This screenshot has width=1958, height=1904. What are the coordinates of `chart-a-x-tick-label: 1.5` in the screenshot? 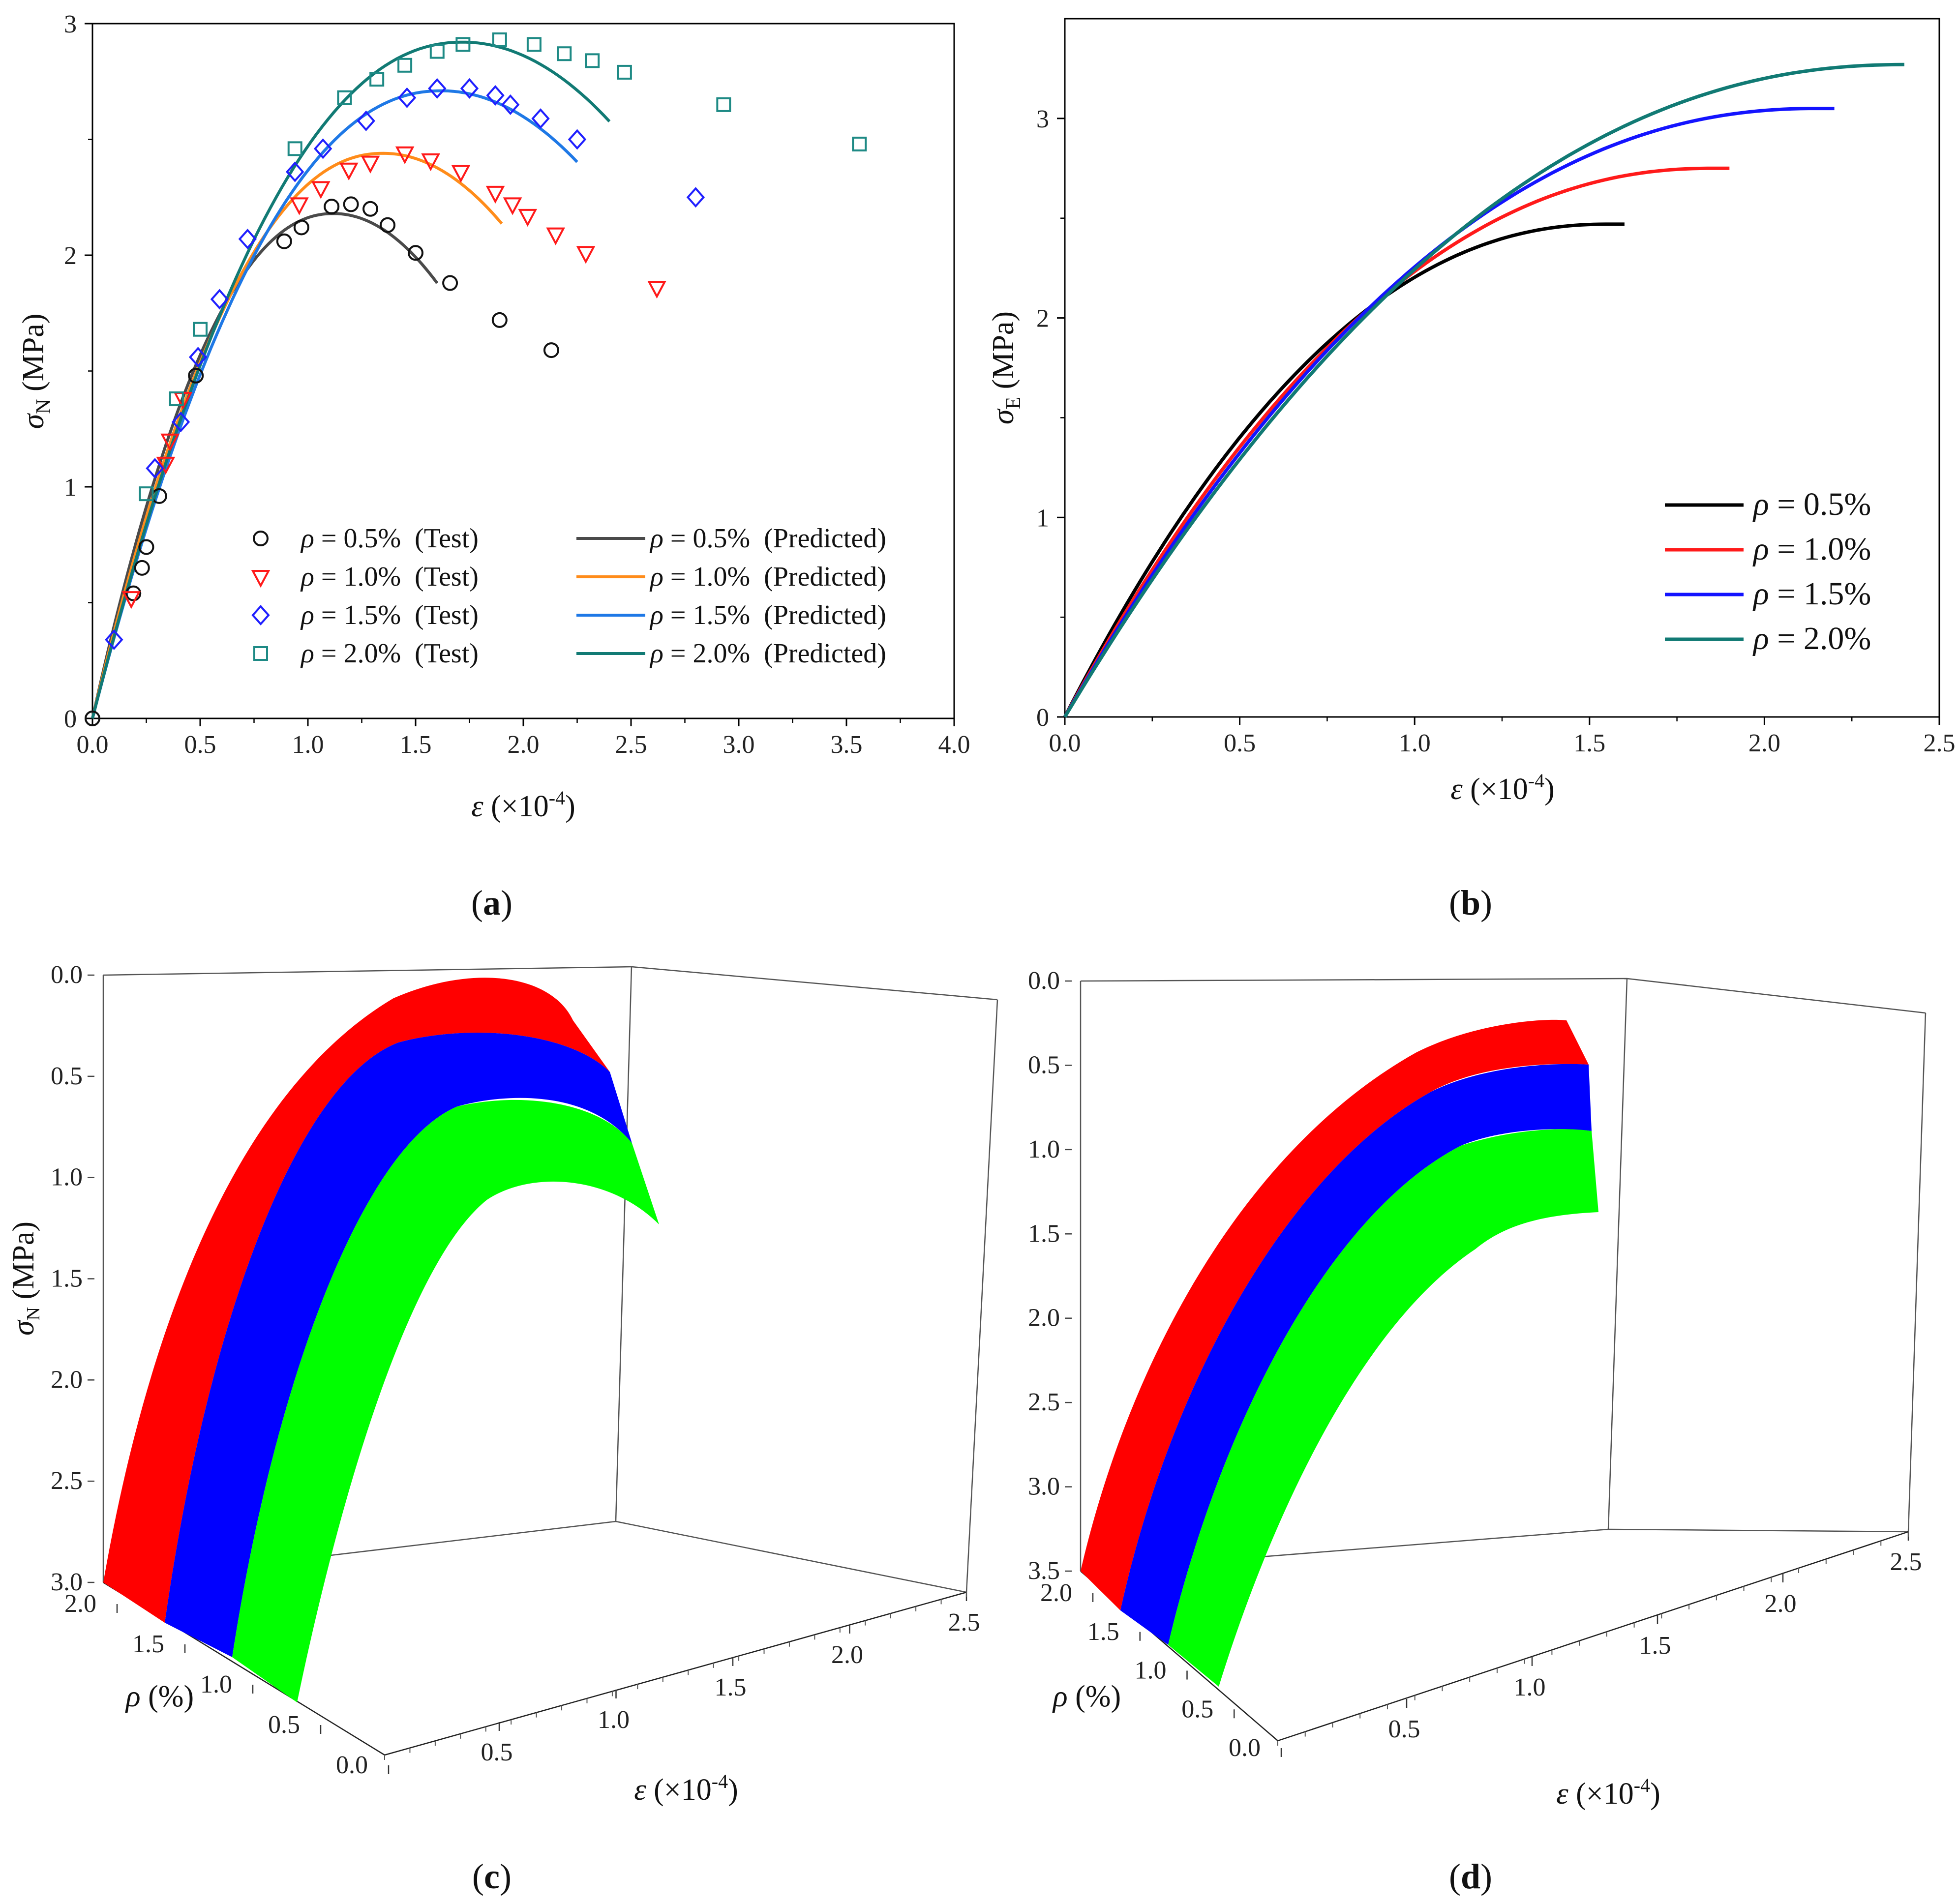 It's located at (416, 745).